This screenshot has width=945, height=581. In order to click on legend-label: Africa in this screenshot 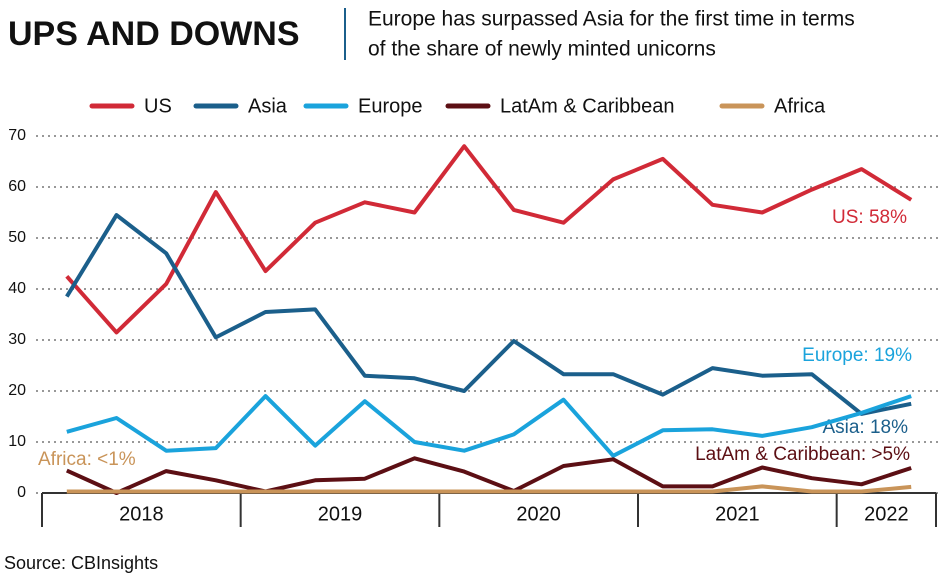, I will do `click(800, 106)`.